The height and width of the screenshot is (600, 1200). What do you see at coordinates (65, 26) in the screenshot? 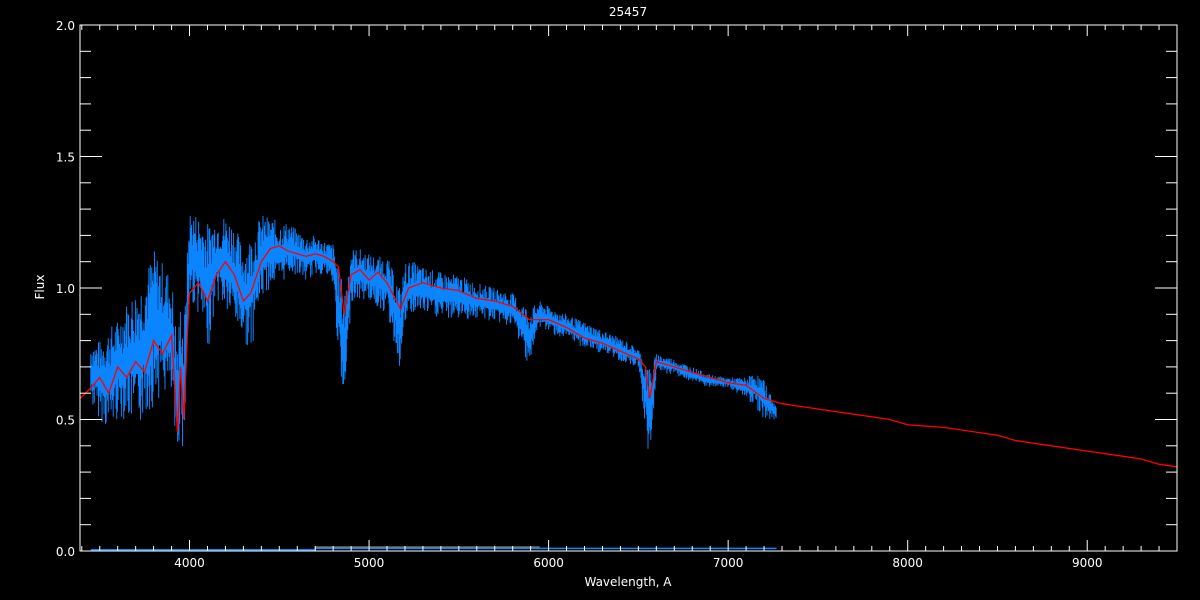
I see `y-tick-label: 2.0` at bounding box center [65, 26].